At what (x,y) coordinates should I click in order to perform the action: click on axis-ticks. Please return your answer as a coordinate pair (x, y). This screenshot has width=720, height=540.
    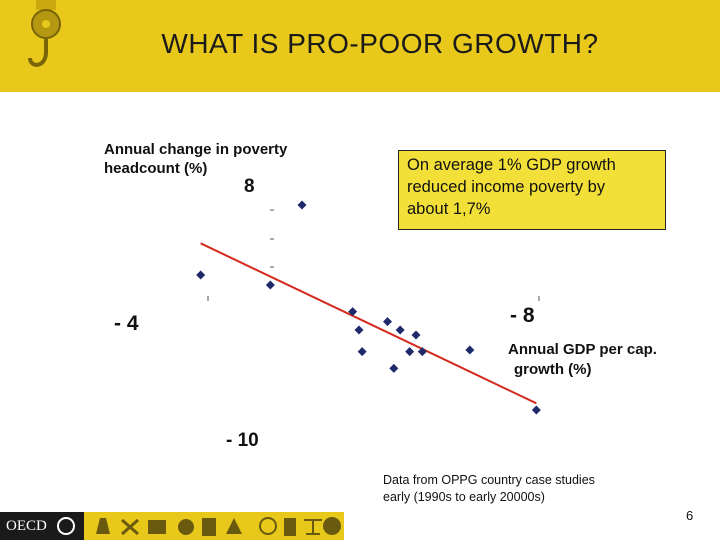
    Looking at the image, I should click on (373, 255).